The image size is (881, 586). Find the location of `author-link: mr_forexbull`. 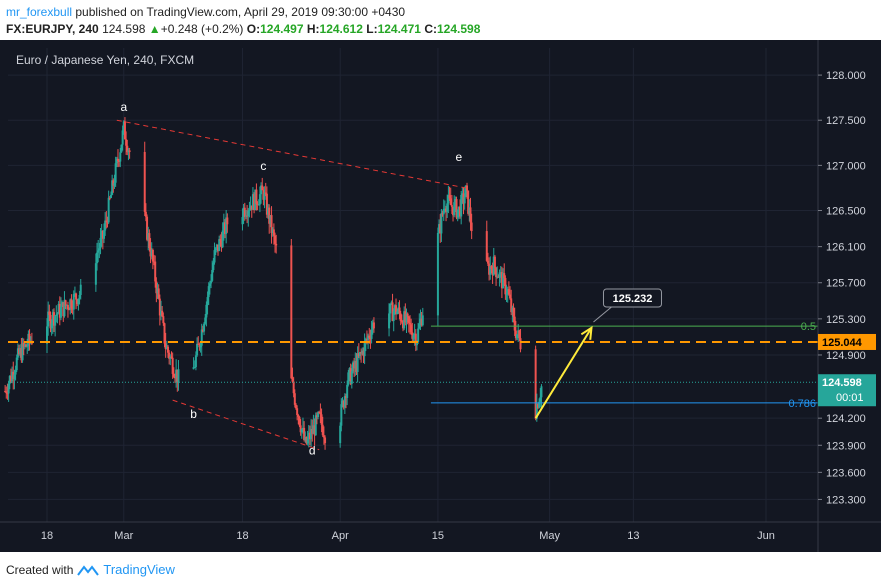

author-link: mr_forexbull is located at coordinates (39, 12).